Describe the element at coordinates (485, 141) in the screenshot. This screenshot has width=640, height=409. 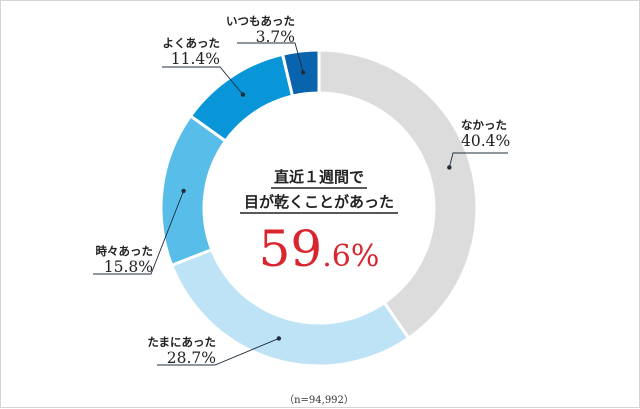
I see `label-value-nakatta: 40.4%` at that location.